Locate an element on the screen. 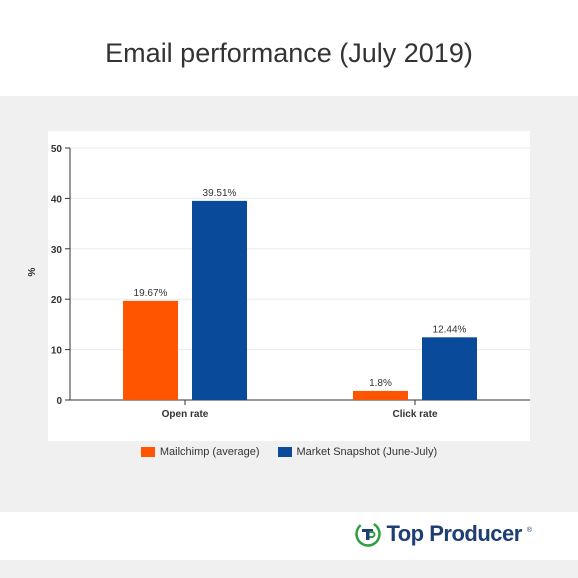 Image resolution: width=578 pixels, height=578 pixels. y-tick-label: 40 is located at coordinates (57, 199).